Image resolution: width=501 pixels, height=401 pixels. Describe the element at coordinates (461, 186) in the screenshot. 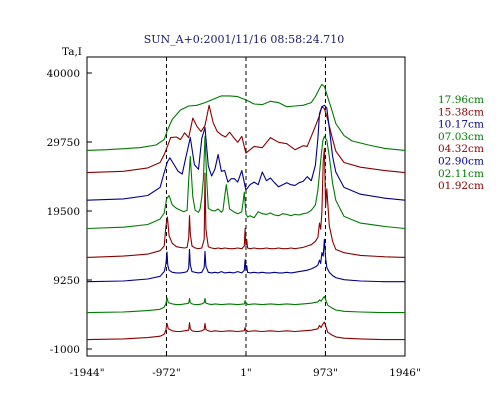

I see `legend-entry-01.92cm: 01.92cm` at that location.